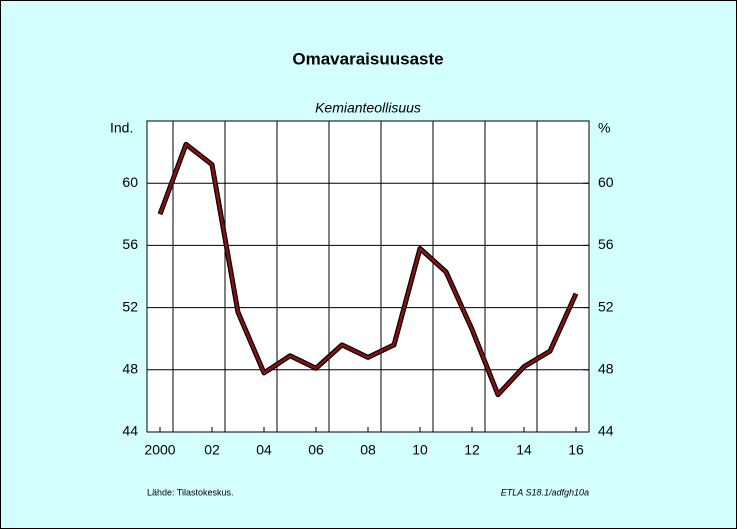 Image resolution: width=748 pixels, height=529 pixels. Describe the element at coordinates (472, 450) in the screenshot. I see `x-tick-label: 12` at that location.